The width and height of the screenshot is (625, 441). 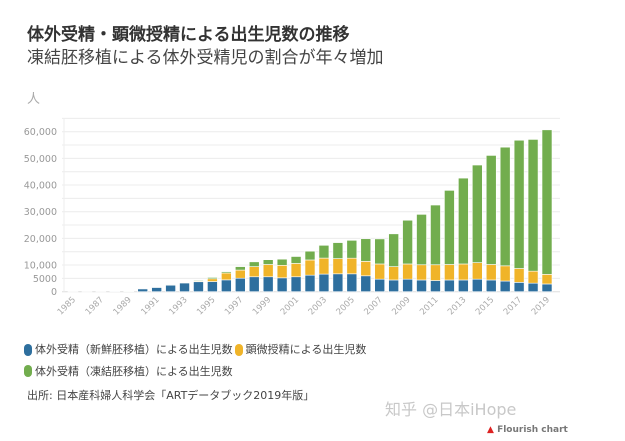 What do you see at coordinates (429, 306) in the screenshot?
I see `x-tick-label: 2011` at bounding box center [429, 306].